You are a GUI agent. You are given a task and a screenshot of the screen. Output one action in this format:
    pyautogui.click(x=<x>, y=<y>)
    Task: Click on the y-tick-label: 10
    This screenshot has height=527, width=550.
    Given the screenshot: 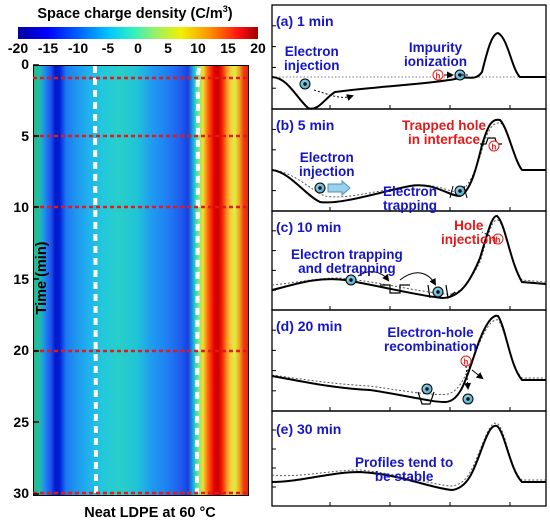 What is the action you would take?
    pyautogui.click(x=21, y=207)
    